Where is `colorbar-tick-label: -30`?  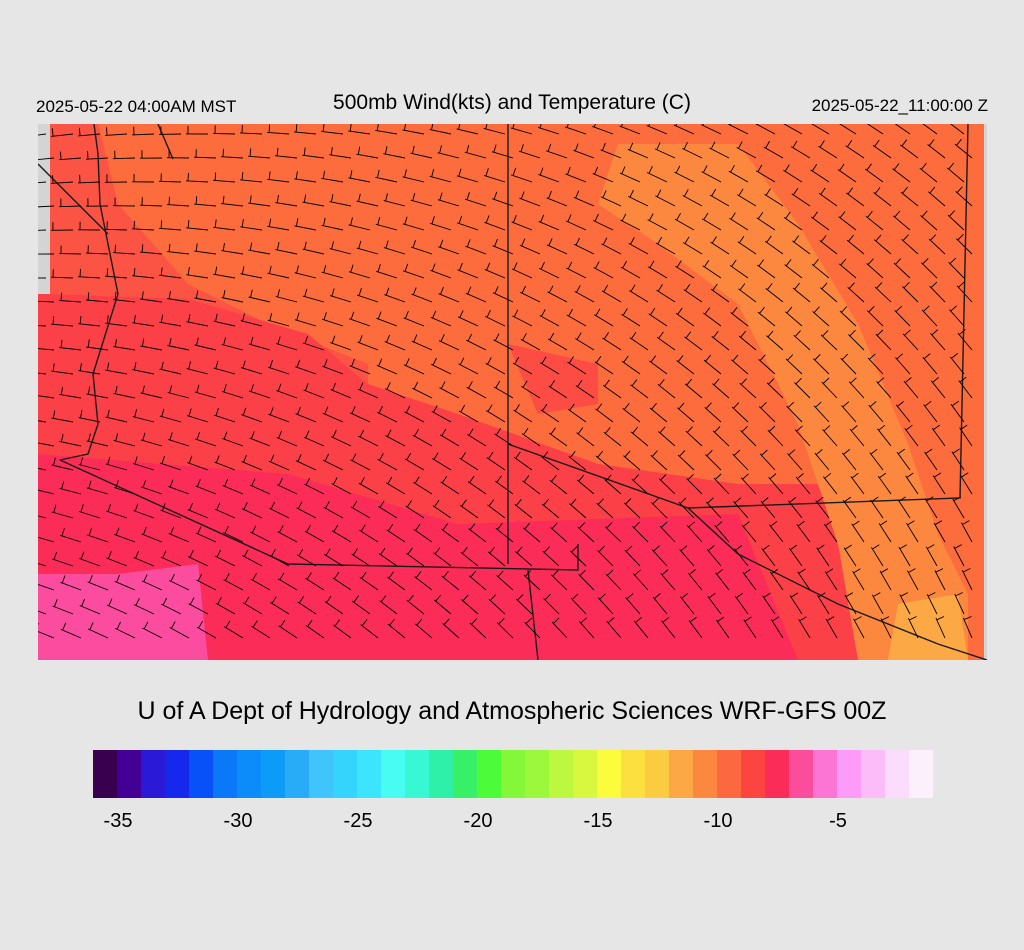
colorbar-tick-label: -30 is located at coordinates (238, 821).